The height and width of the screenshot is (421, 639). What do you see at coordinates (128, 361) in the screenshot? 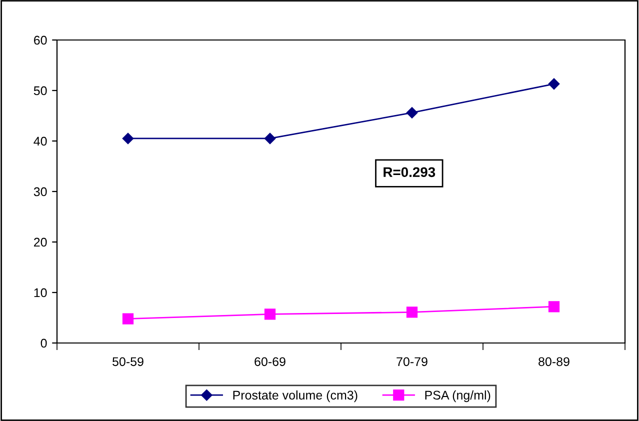
I see `x-tick-label: 50-59` at bounding box center [128, 361].